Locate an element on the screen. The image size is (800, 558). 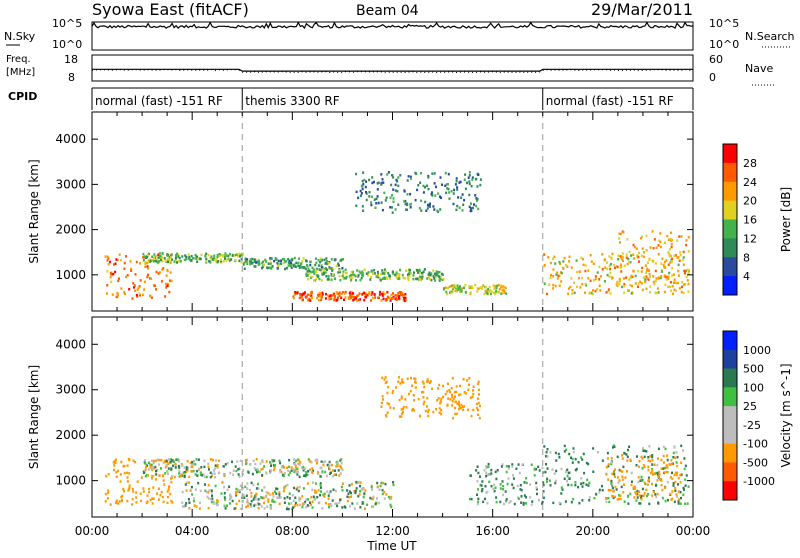
x-axis-label: Time UT is located at coordinates (391, 546).